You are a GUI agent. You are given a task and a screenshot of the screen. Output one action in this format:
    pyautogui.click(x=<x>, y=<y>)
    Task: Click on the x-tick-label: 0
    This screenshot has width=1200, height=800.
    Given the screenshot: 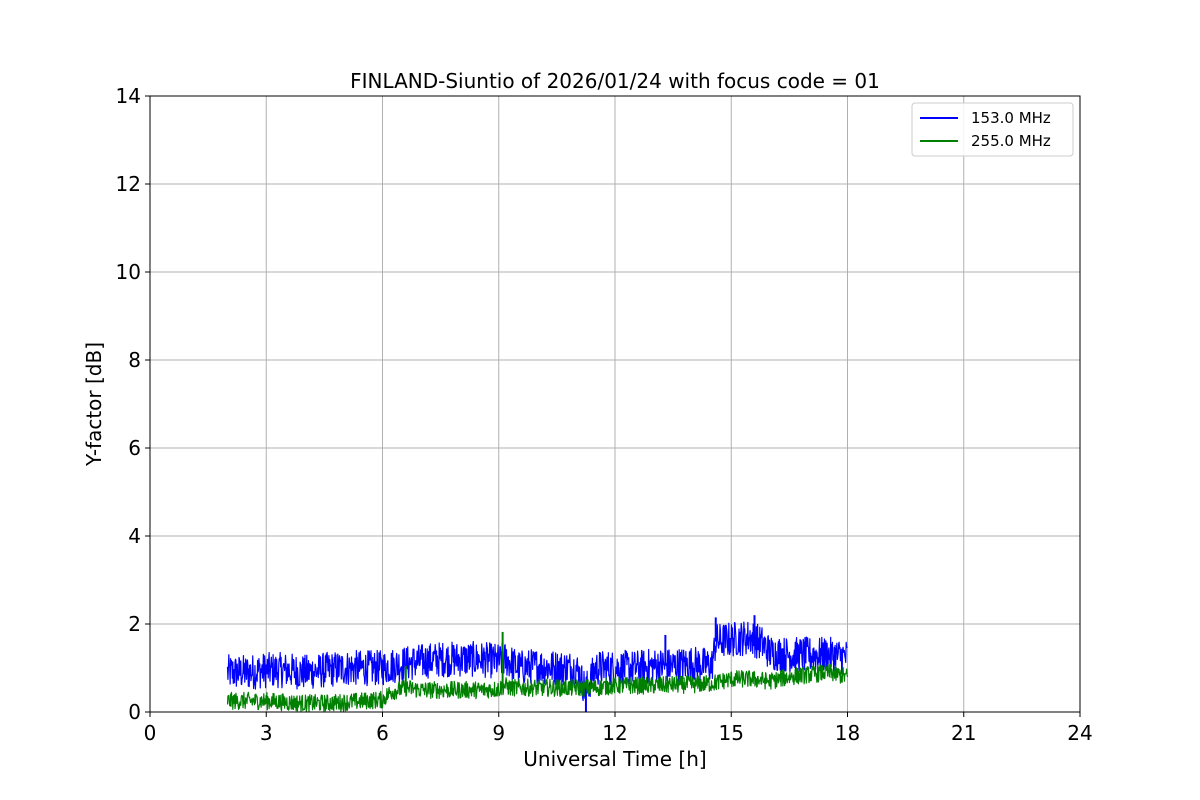 What is the action you would take?
    pyautogui.click(x=150, y=733)
    